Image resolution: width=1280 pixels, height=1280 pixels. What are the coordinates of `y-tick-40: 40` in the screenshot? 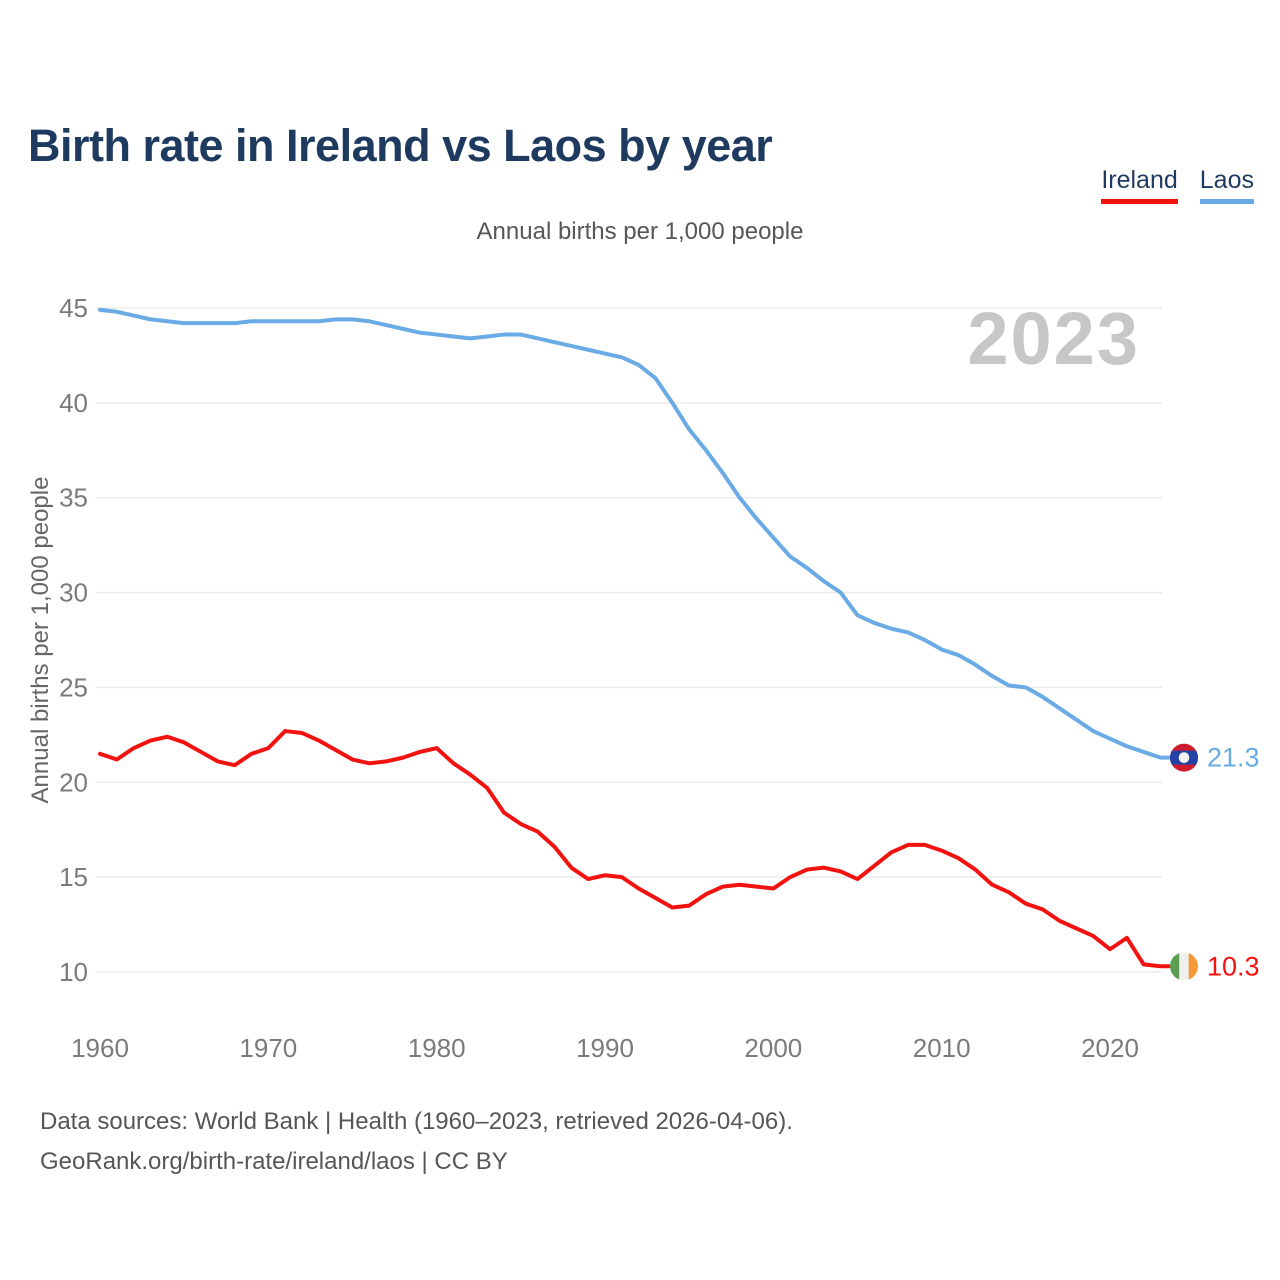 It's located at (73, 403).